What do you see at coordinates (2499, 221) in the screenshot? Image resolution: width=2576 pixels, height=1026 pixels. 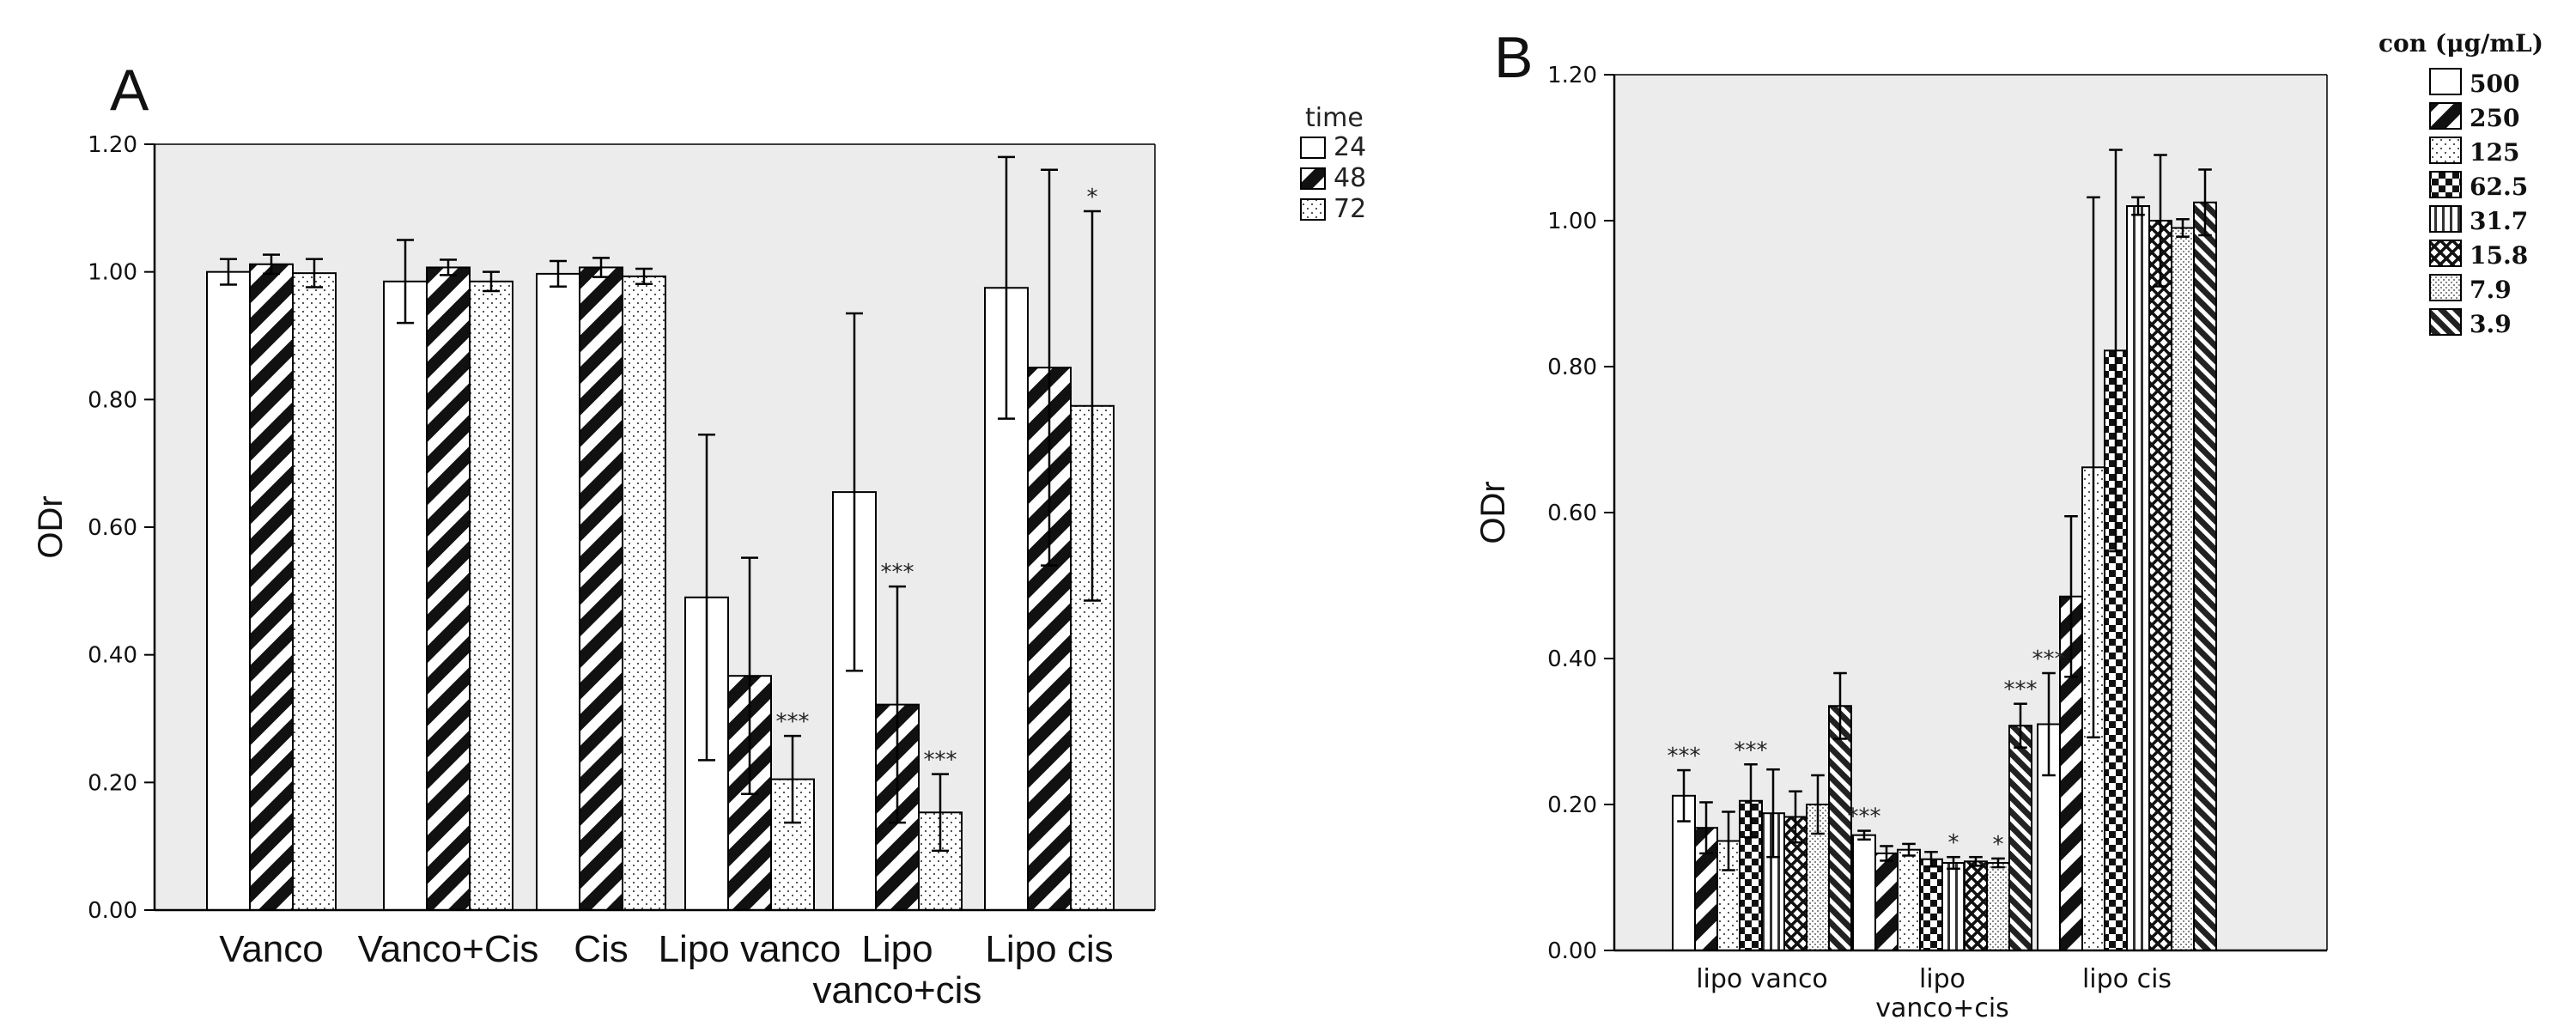 I see `legend-label: 31.7` at bounding box center [2499, 221].